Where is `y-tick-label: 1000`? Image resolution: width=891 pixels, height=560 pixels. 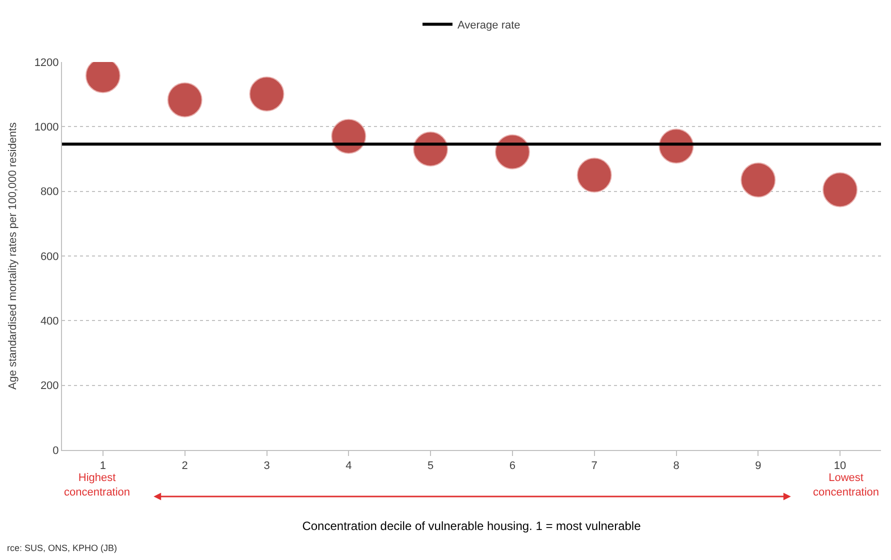 y-tick-label: 1000 is located at coordinates (46, 128).